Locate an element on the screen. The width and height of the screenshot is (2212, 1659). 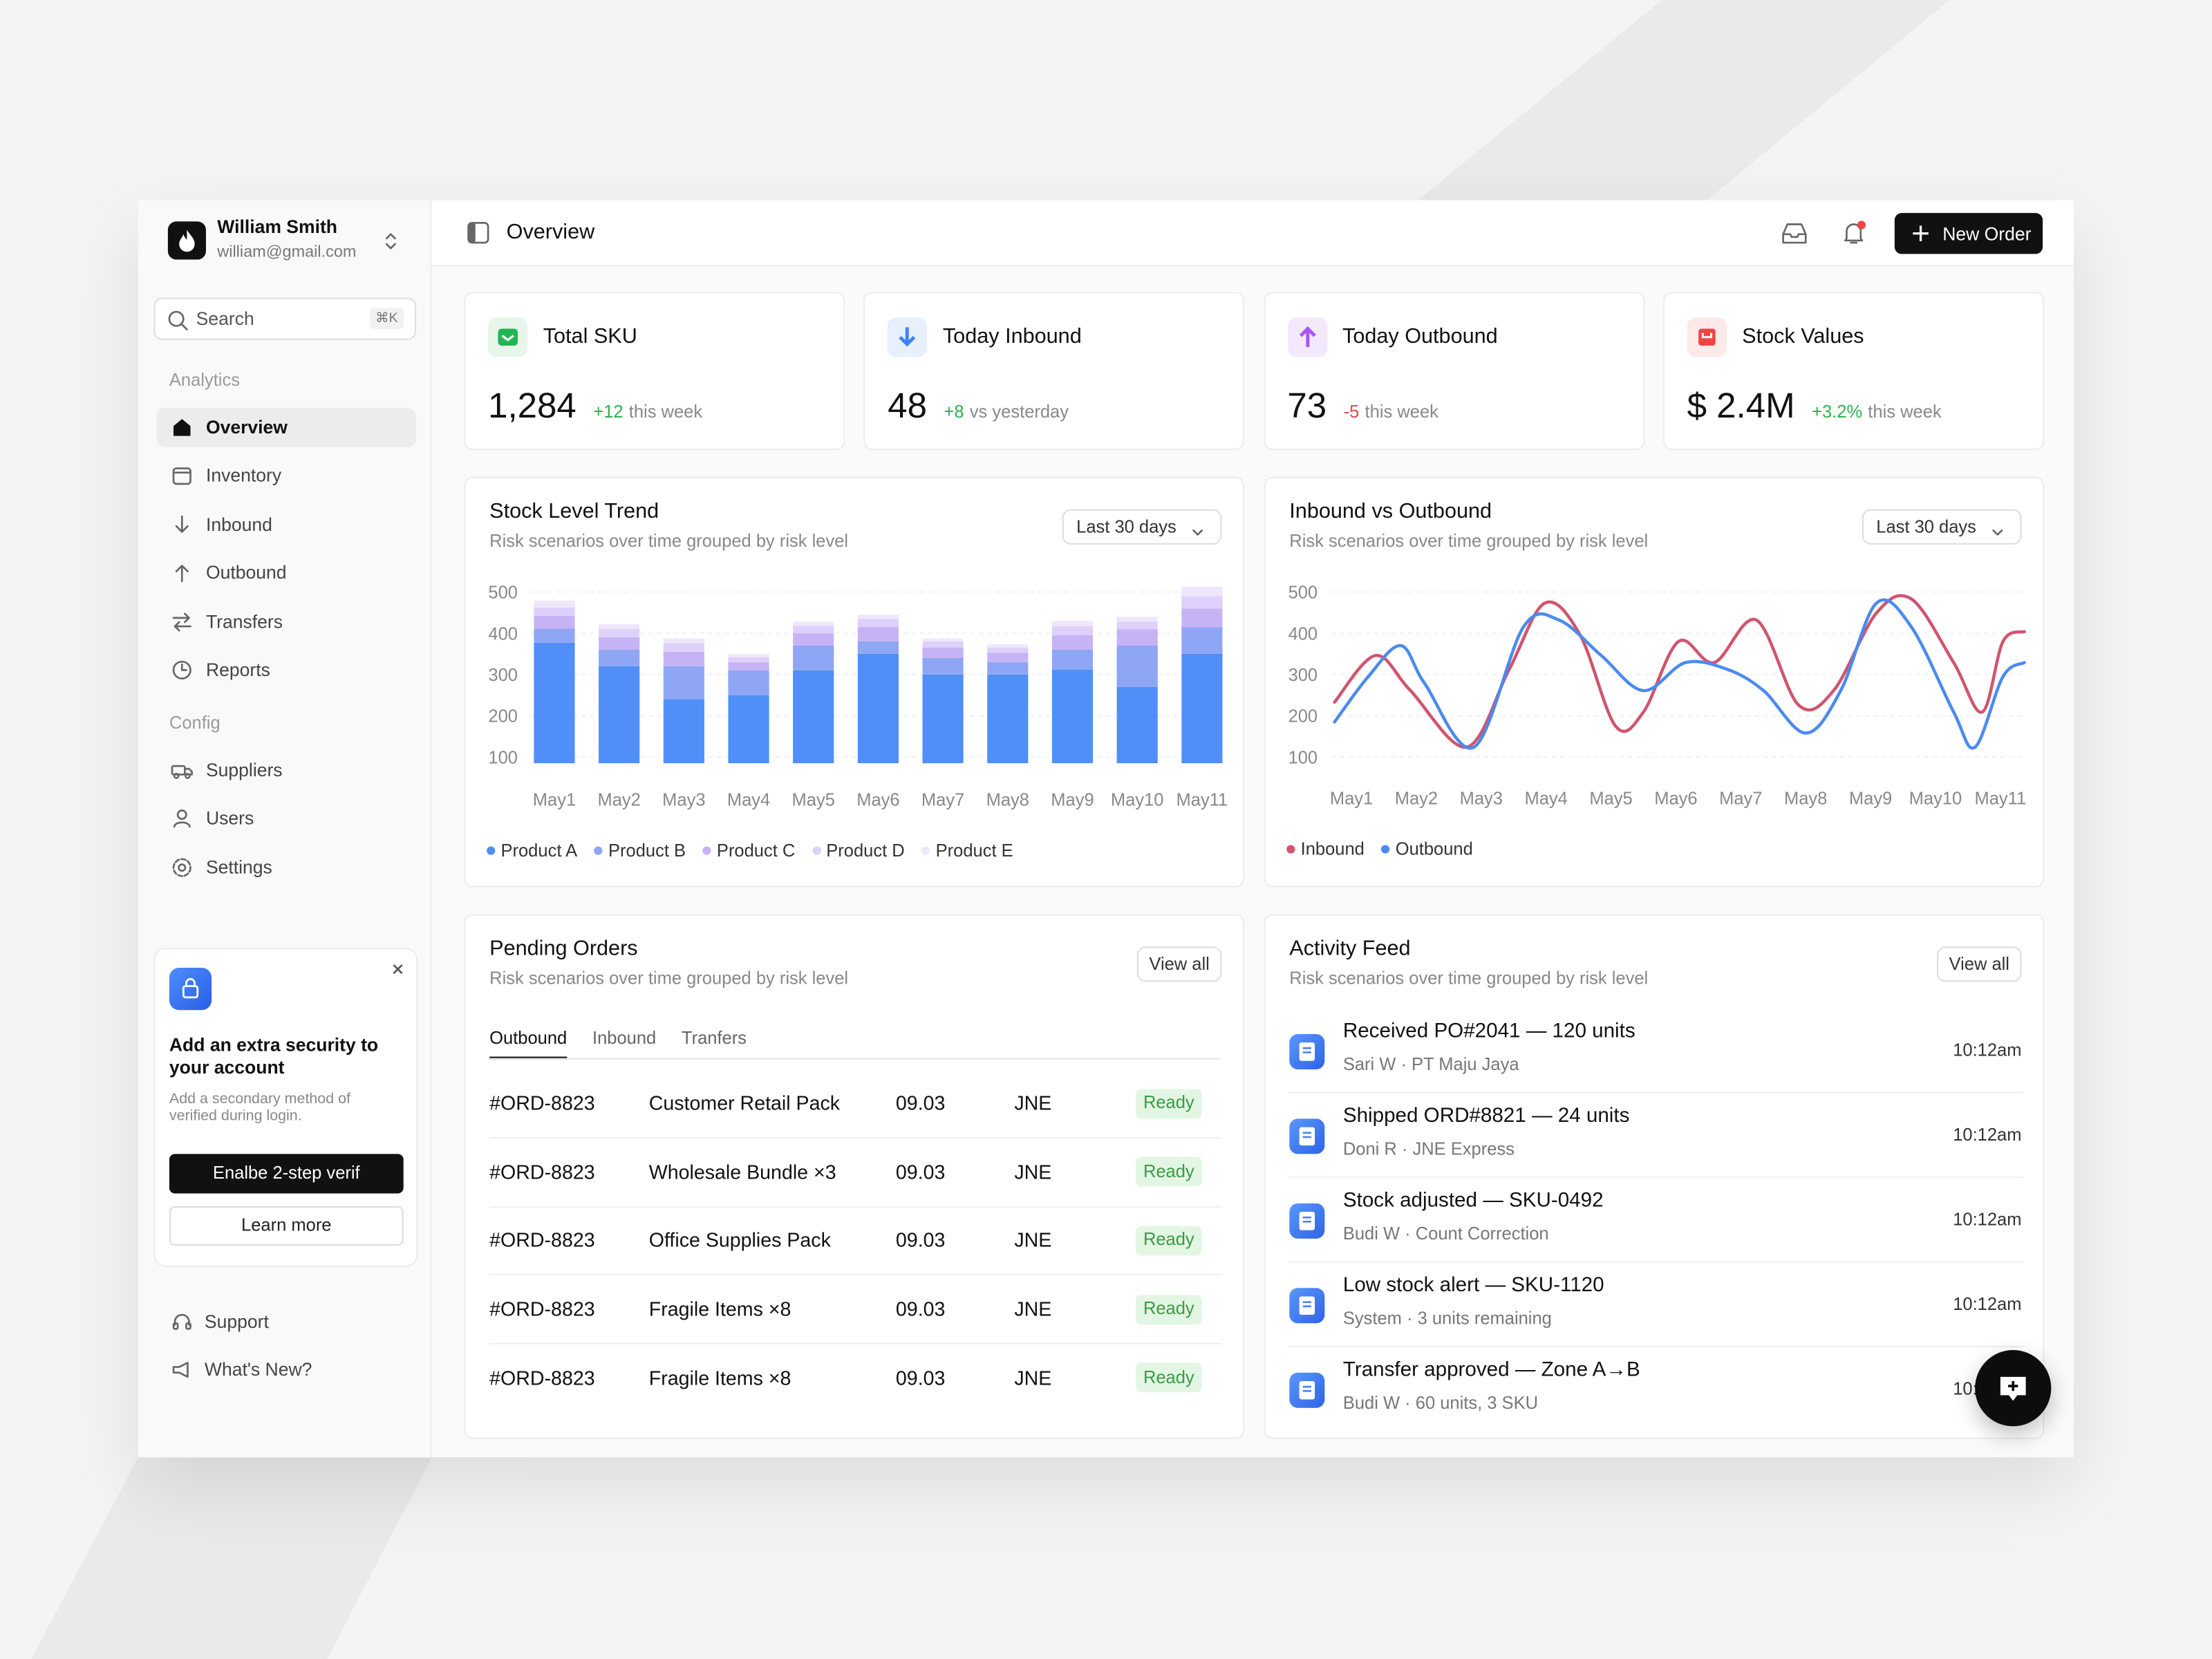
nav-item: Suppliers is located at coordinates (244, 770).